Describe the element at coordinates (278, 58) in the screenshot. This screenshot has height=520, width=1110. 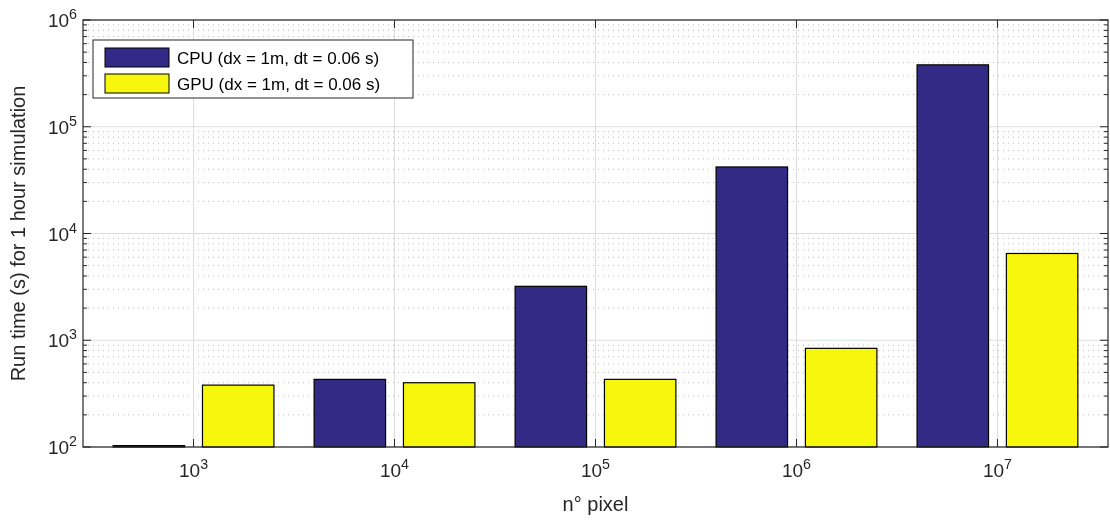
I see `legend-label: CPU (dx = 1m, dt = 0.06 s)` at that location.